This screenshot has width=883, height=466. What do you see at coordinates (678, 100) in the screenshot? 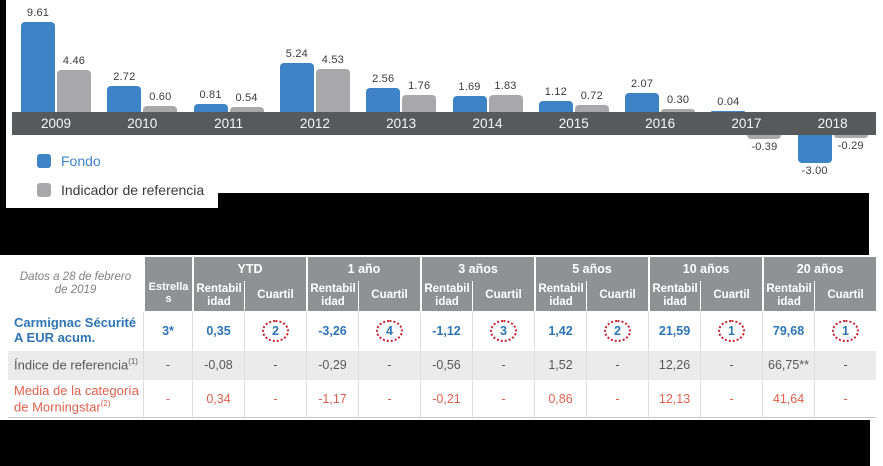
I see `bar-value-label: 0.30` at bounding box center [678, 100].